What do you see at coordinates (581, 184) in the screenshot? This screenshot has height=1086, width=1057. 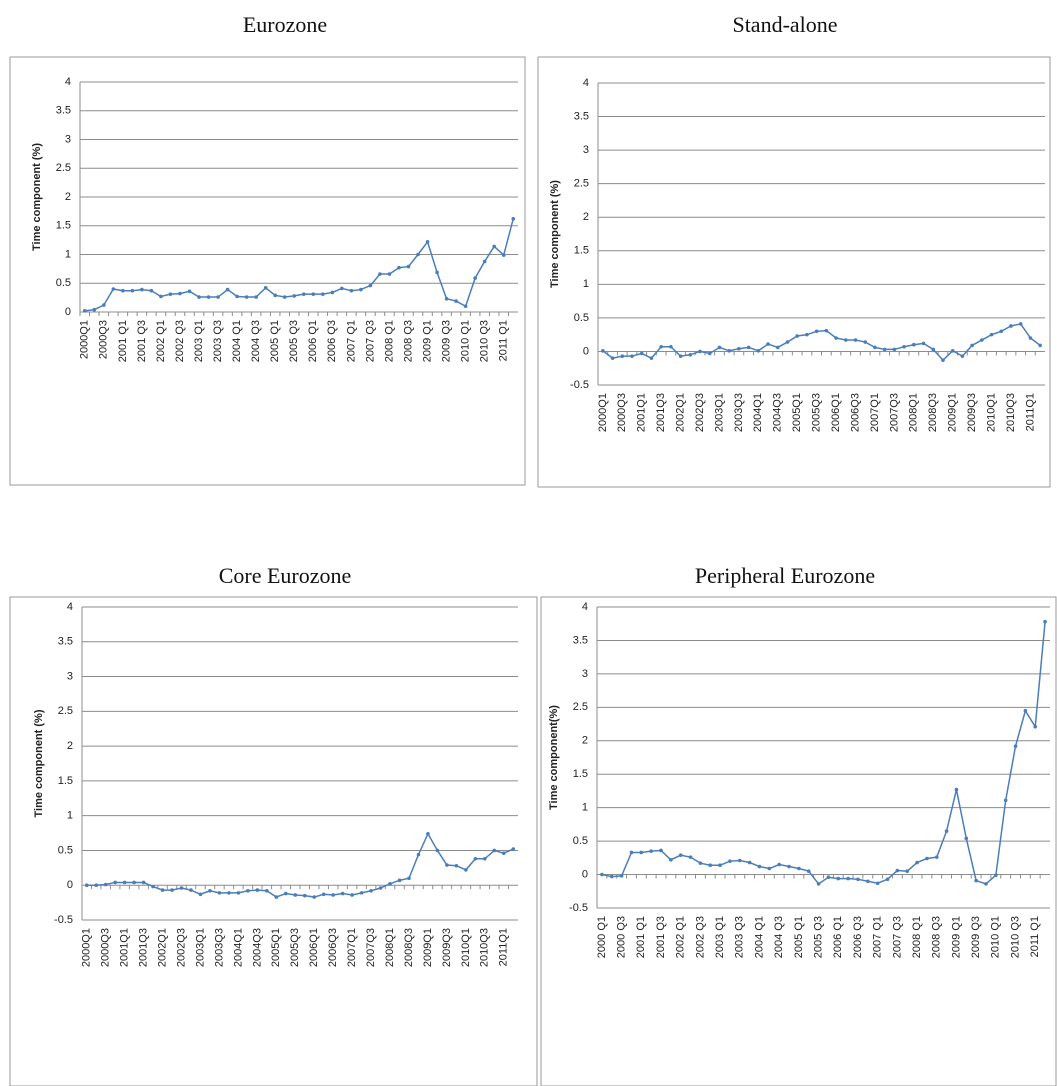 I see `y-tick-label: 2.5` at bounding box center [581, 184].